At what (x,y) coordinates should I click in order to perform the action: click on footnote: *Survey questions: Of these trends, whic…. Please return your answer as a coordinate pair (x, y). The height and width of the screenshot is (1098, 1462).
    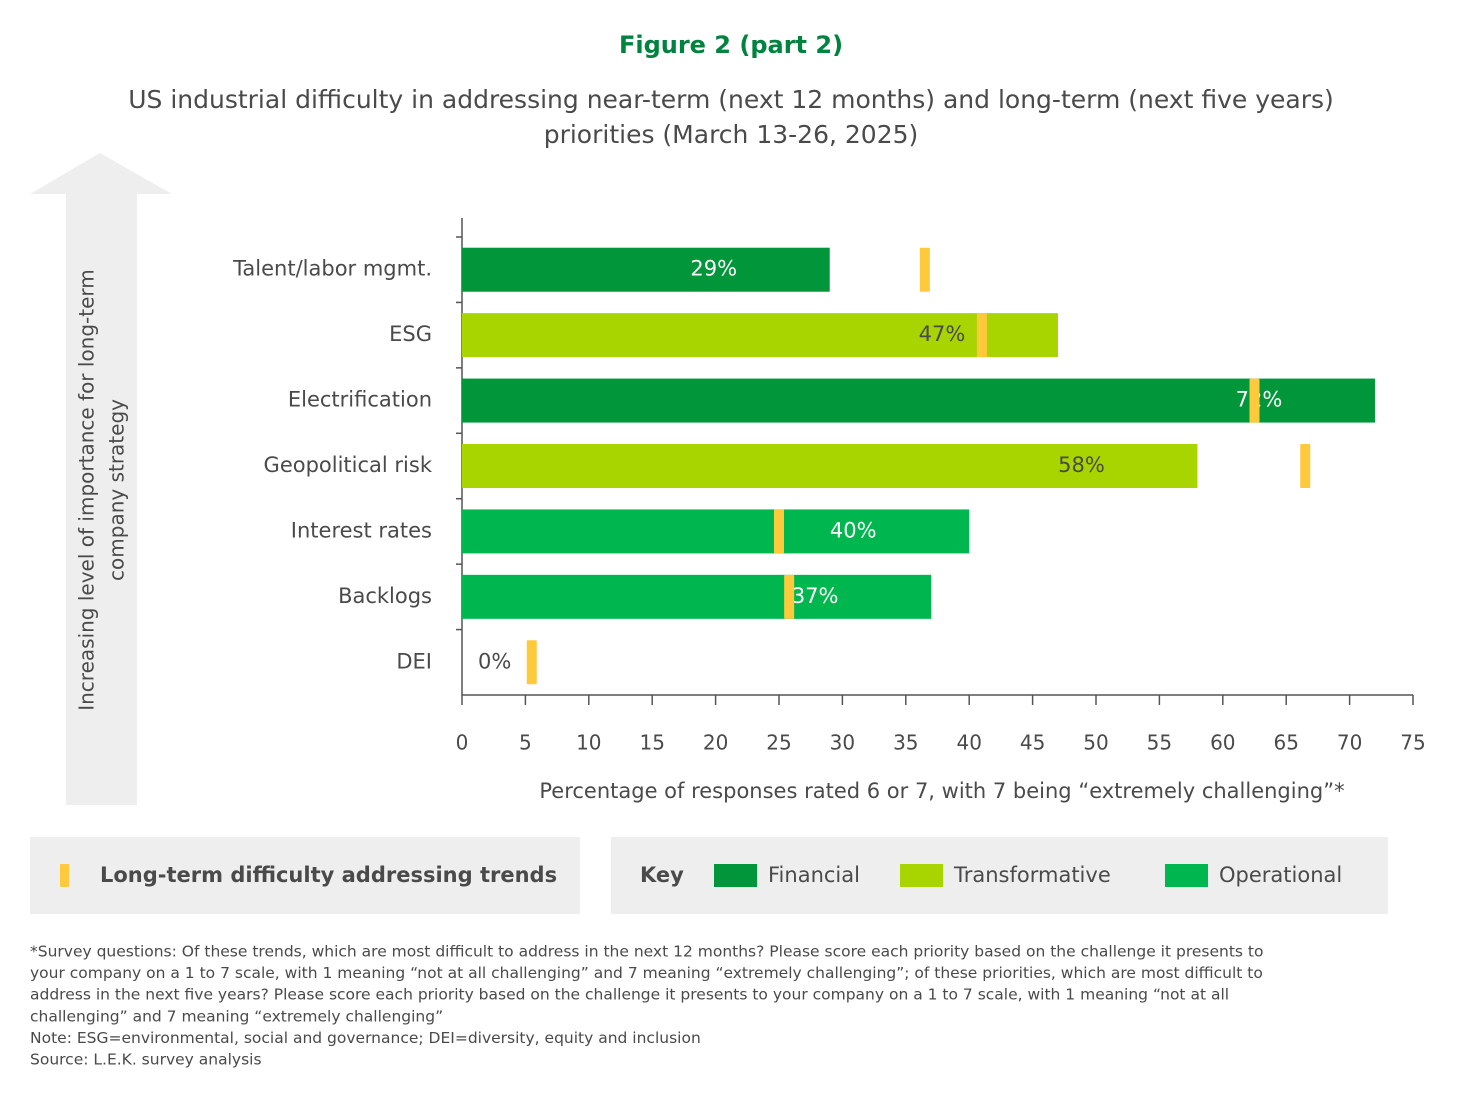
    Looking at the image, I should click on (646, 952).